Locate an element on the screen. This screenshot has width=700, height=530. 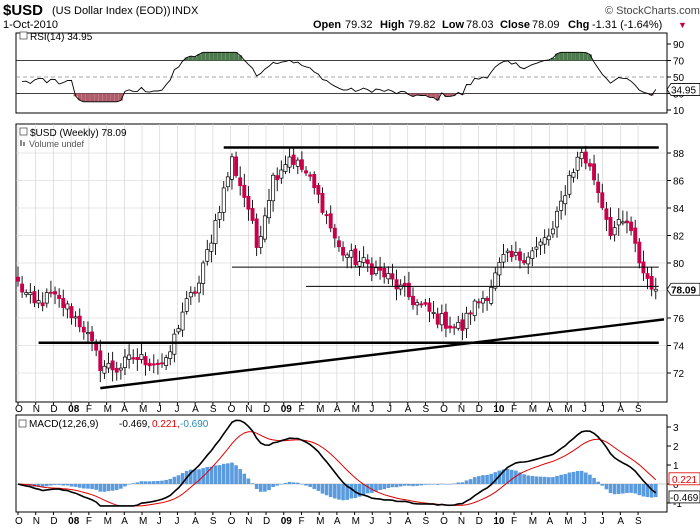
rsi-layer: 907050301034.95 is located at coordinates (358, 78).